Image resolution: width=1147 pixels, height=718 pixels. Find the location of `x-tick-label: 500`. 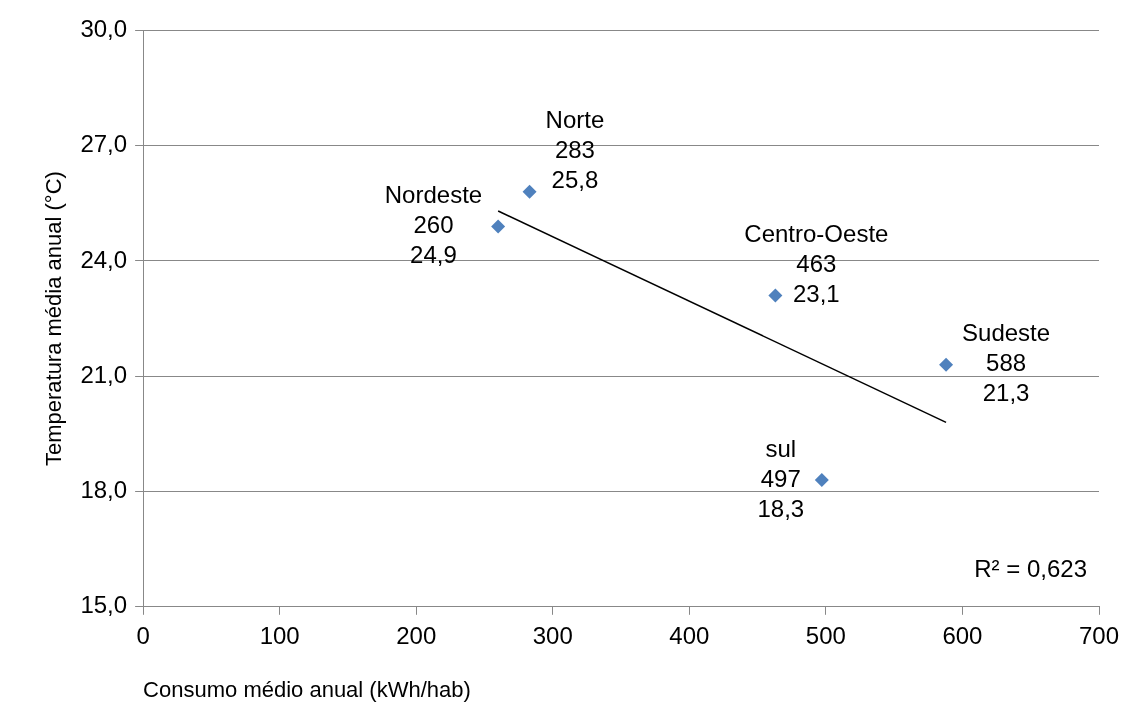

x-tick-label: 500 is located at coordinates (825, 635).